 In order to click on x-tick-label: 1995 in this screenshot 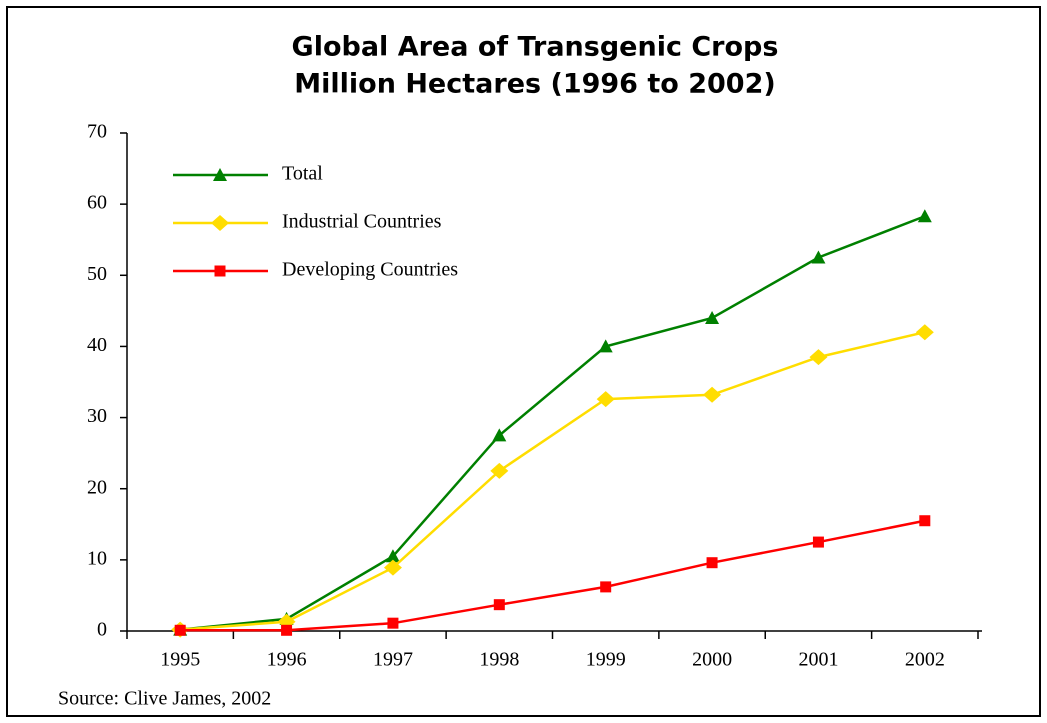, I will do `click(180, 660)`.